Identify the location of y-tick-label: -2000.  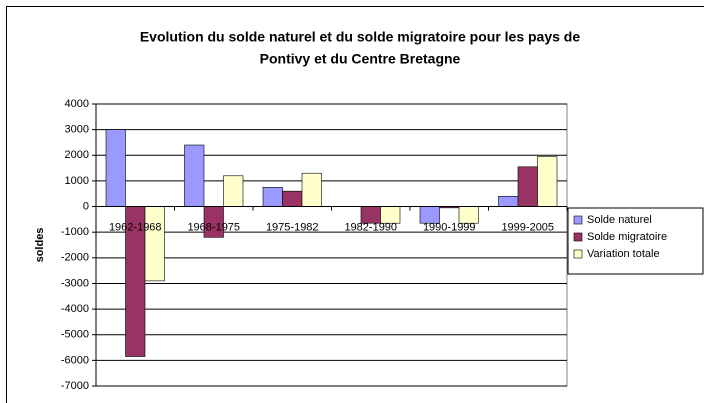
(75, 258).